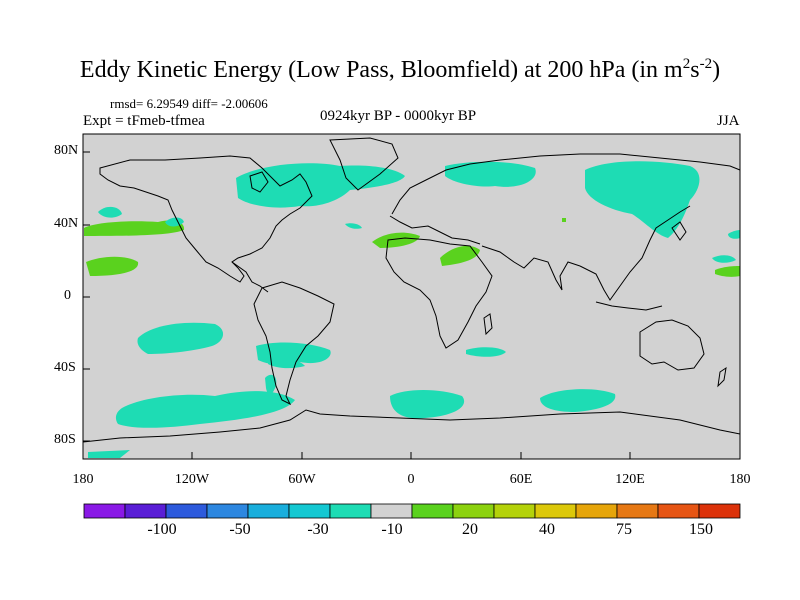  Describe the element at coordinates (240, 529) in the screenshot. I see `colorbar-label: -50` at that location.